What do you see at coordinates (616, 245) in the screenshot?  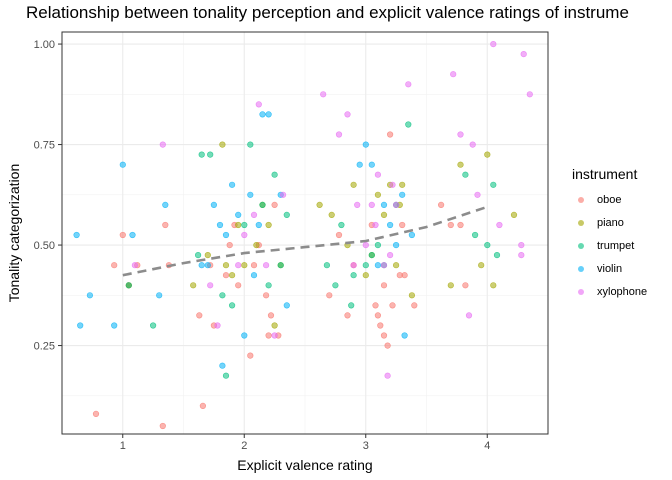 I see `legend-label: trumpet` at bounding box center [616, 245].